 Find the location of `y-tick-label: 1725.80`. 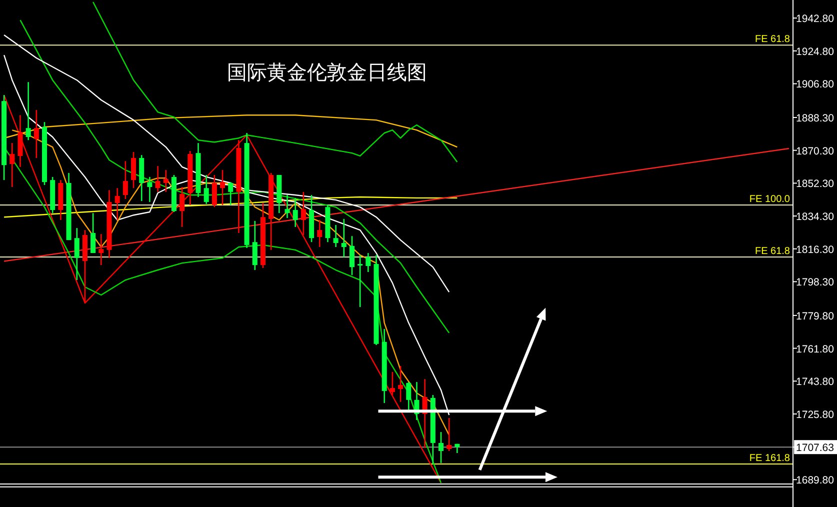

y-tick-label: 1725.80 is located at coordinates (815, 414).